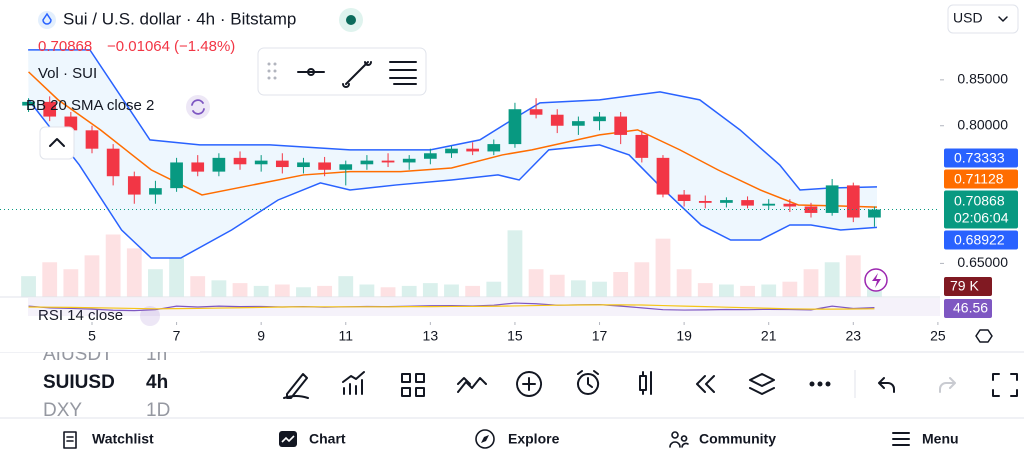 Image resolution: width=1024 pixels, height=461 pixels. What do you see at coordinates (981, 217) in the screenshot?
I see `bar-countdown: 02:06:04` at bounding box center [981, 217].